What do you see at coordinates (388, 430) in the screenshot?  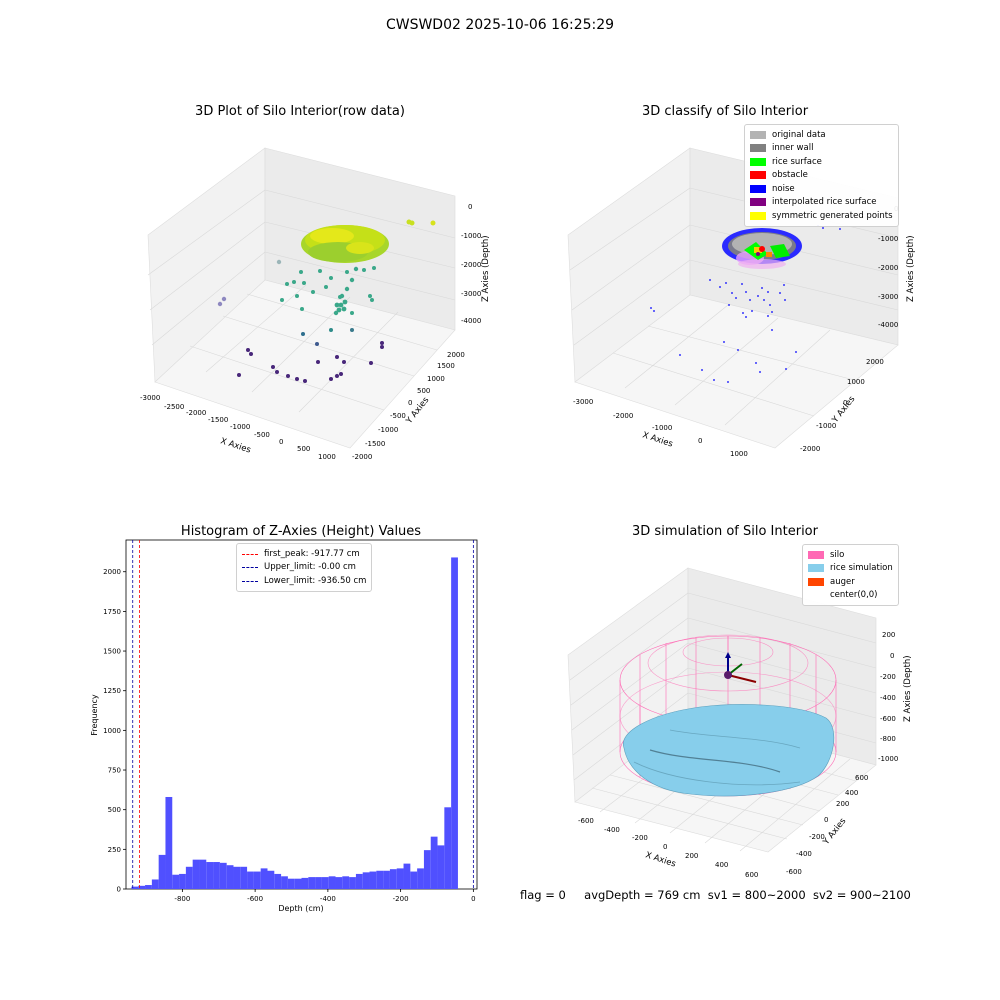 I see `raw-y-tick: -1000` at bounding box center [388, 430].